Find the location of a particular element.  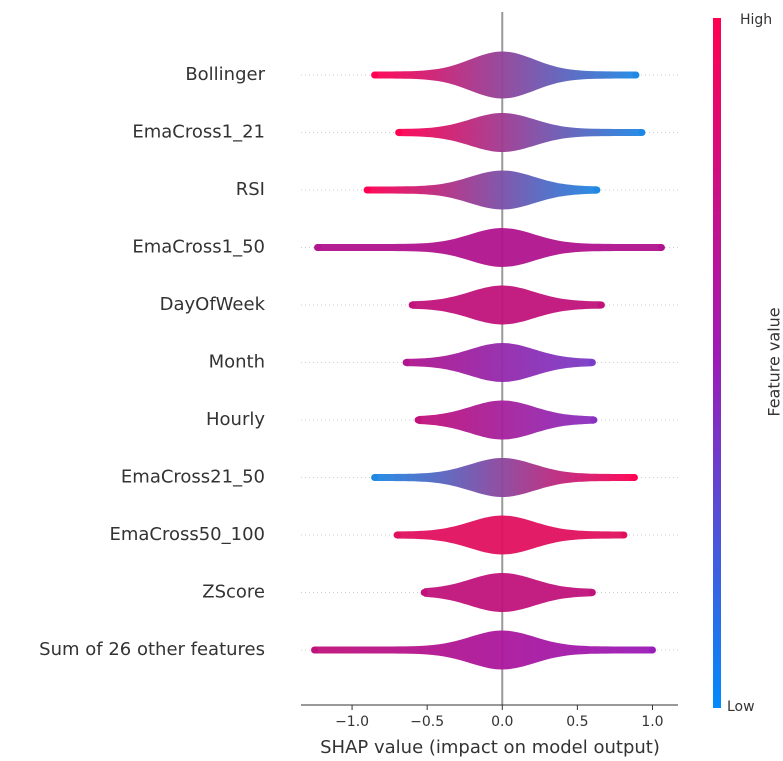

category-label: Sum of 26 other features is located at coordinates (152, 649).